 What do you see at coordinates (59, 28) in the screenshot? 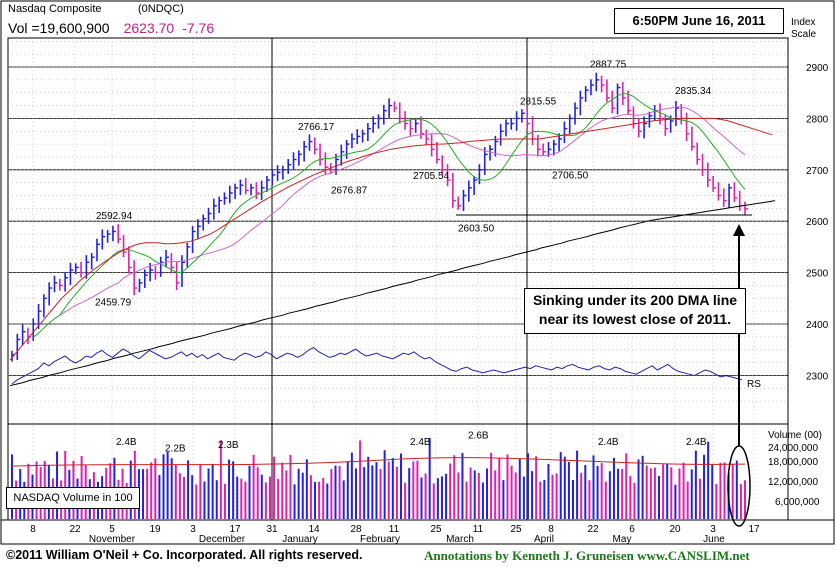
I see `volume-value: Vol =19,600,900` at bounding box center [59, 28].